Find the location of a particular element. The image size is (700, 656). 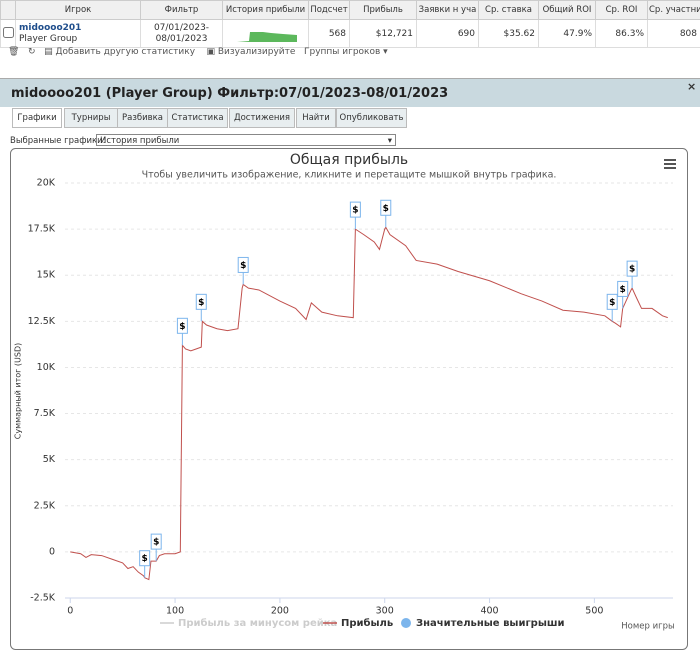

tab: Статистика is located at coordinates (197, 118).